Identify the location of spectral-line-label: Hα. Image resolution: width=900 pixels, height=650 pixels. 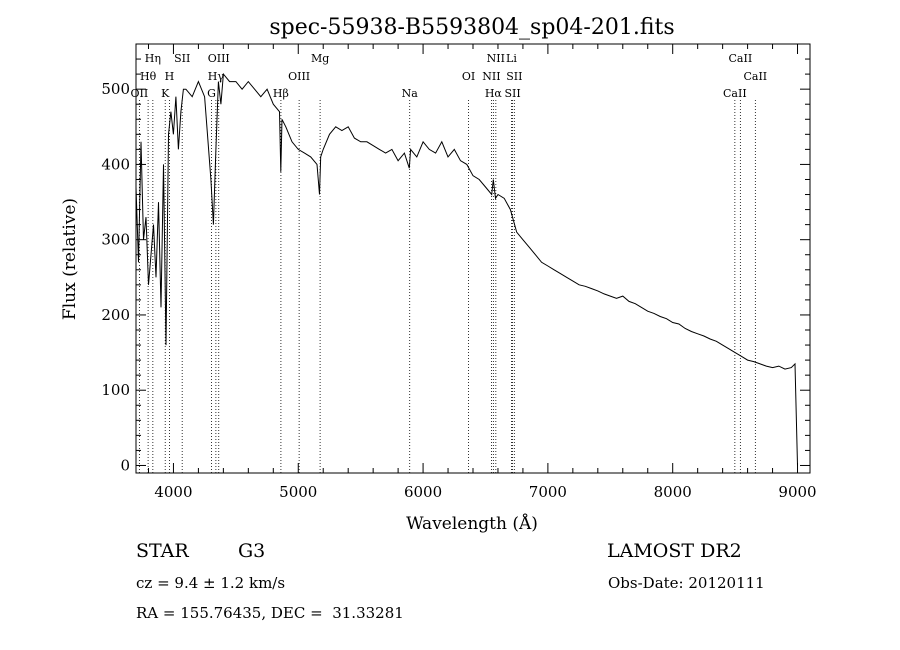
(494, 93).